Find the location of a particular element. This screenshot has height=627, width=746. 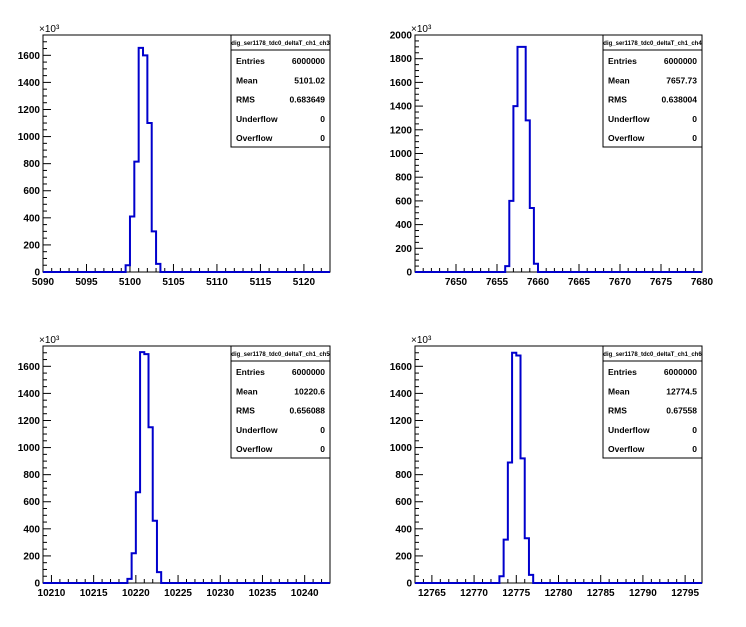

stat-value: 7657.73 is located at coordinates (681, 80).